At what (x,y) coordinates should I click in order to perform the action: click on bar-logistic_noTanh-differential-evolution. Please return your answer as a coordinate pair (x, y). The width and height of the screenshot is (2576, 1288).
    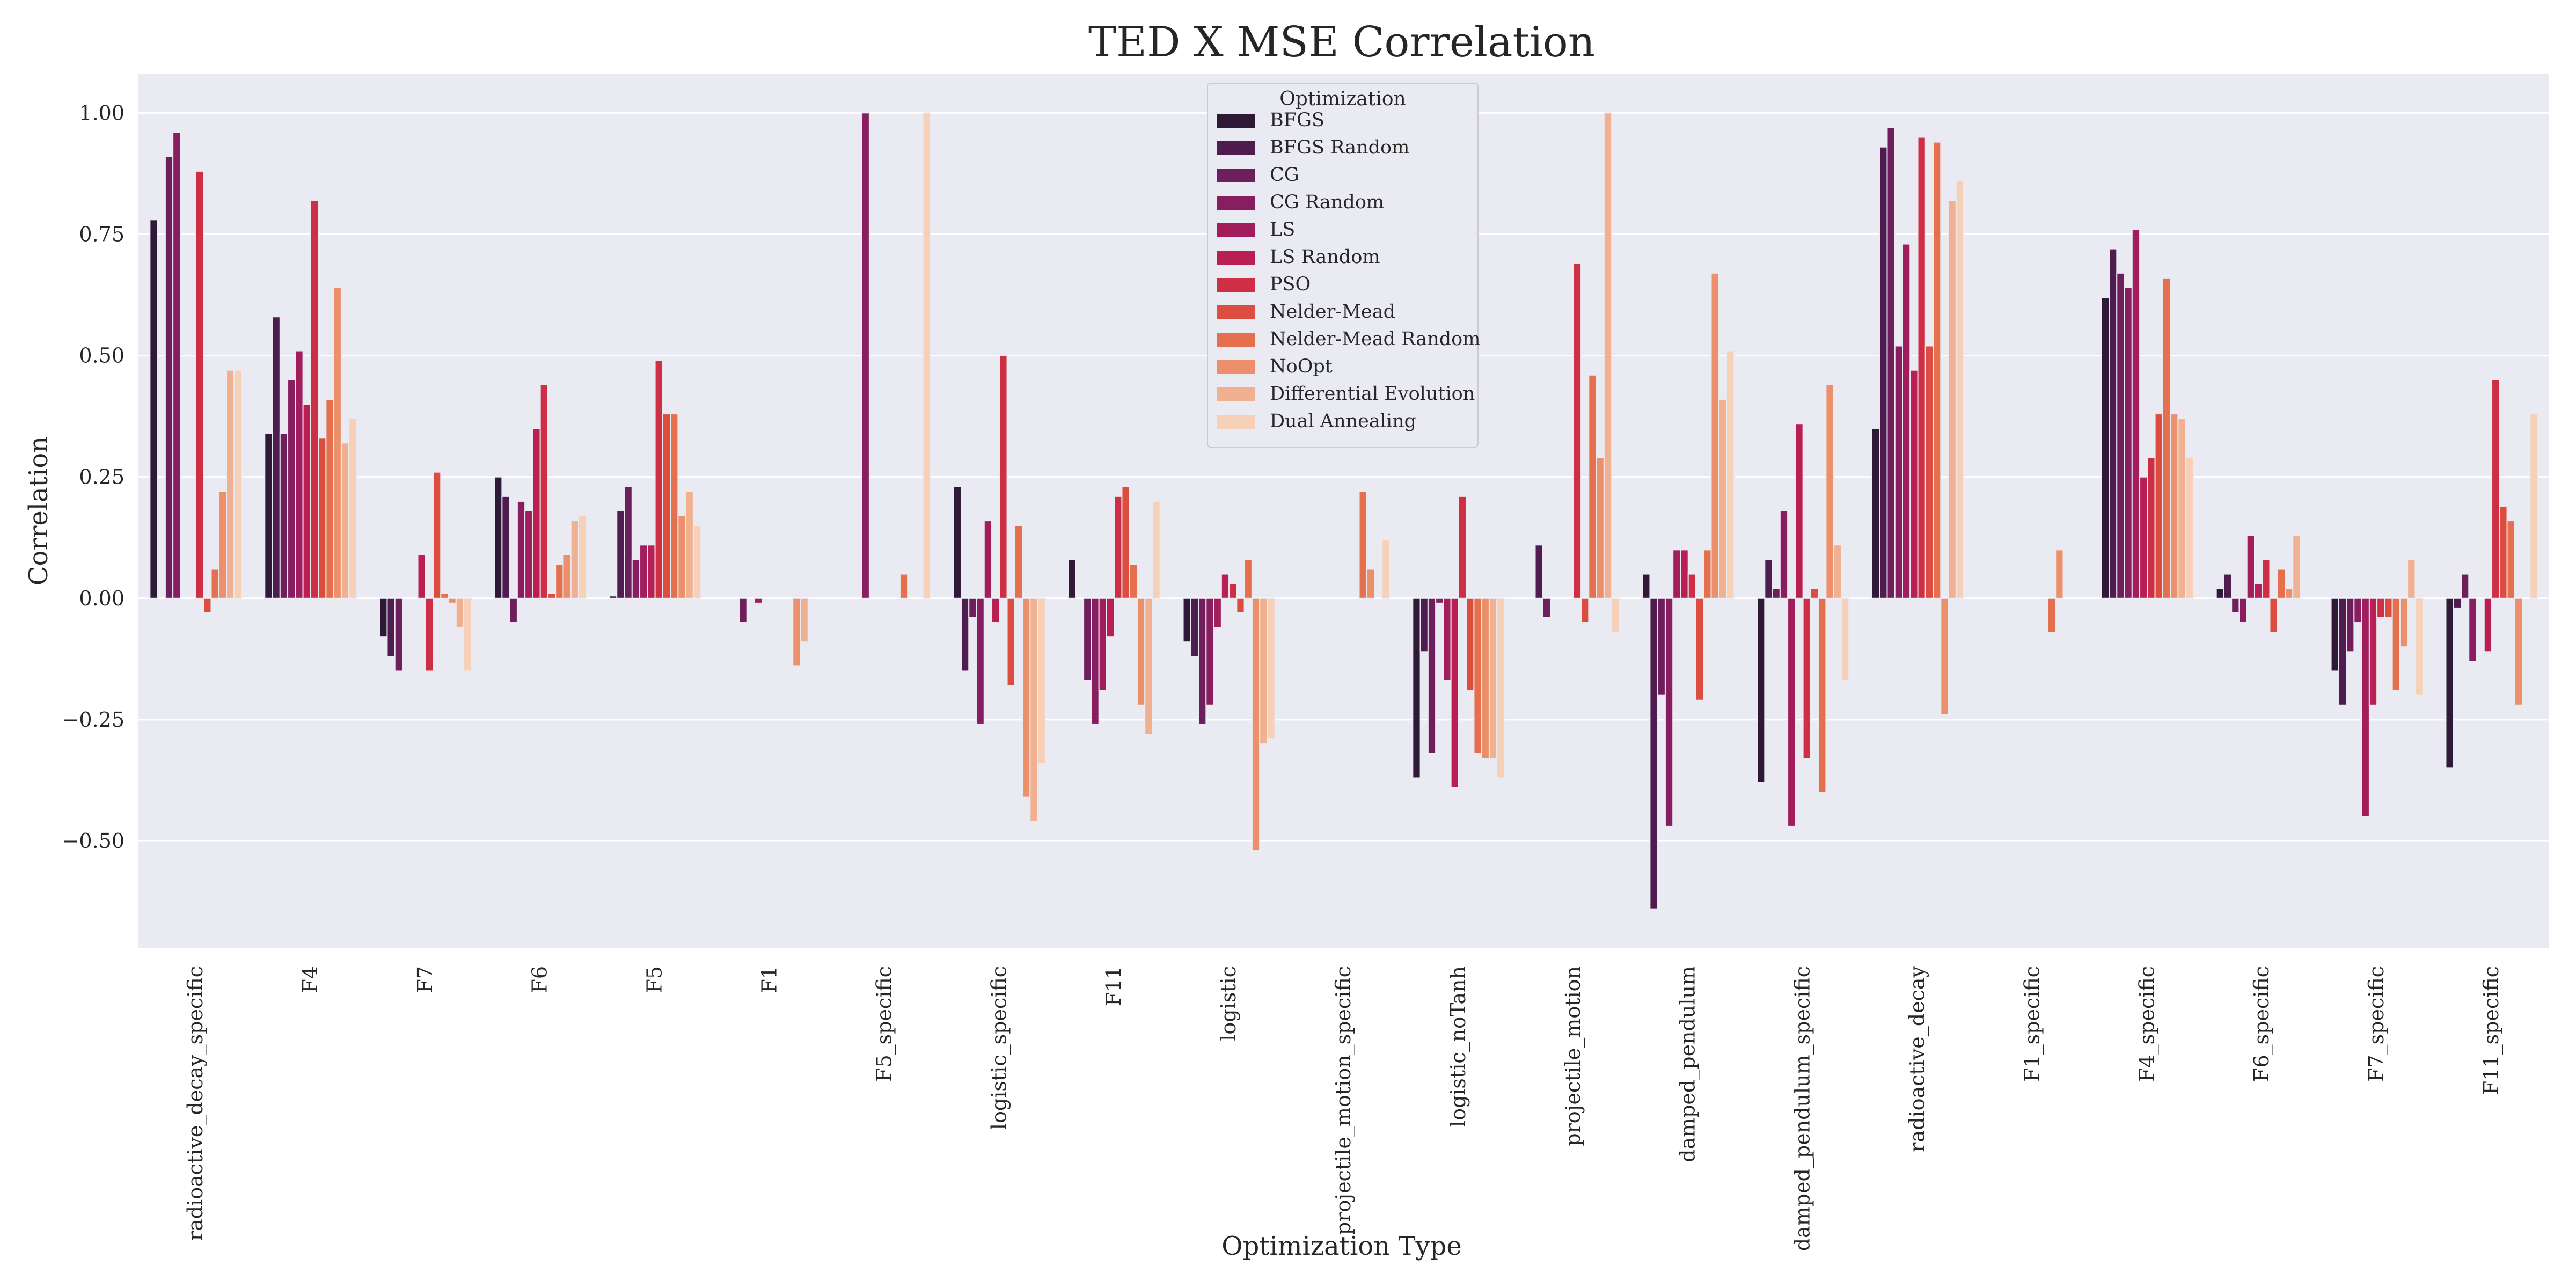
    Looking at the image, I should click on (1493, 678).